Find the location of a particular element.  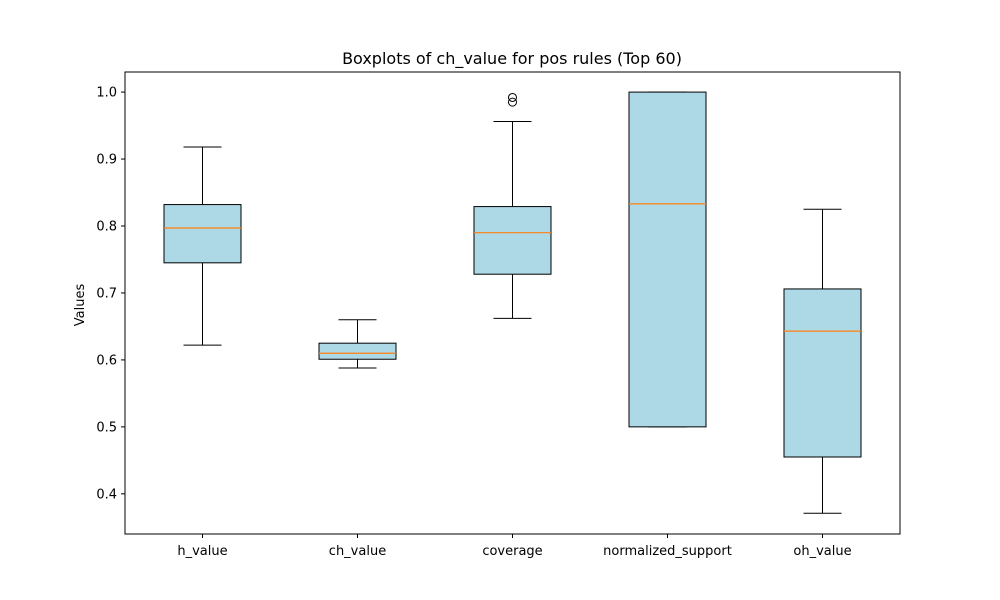

x-tick-label: h_value is located at coordinates (202, 551).